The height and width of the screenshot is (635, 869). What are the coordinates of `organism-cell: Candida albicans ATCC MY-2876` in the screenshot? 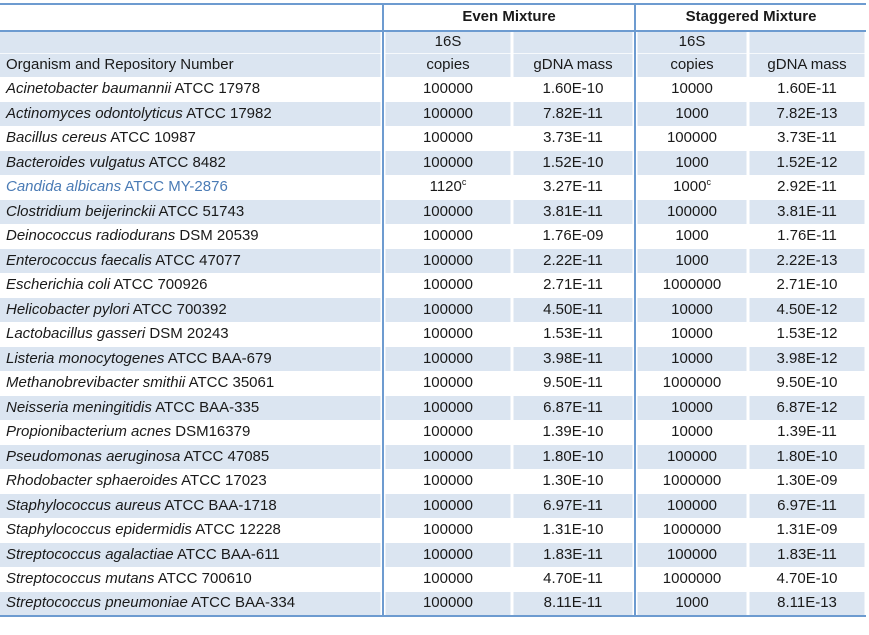 It's located at (191, 187).